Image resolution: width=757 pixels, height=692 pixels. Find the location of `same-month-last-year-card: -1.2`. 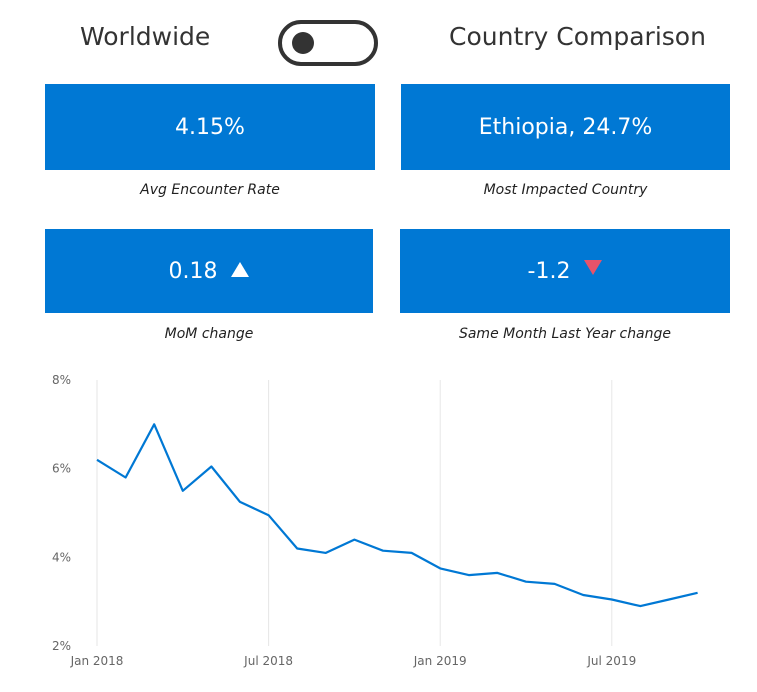

same-month-last-year-card: -1.2 is located at coordinates (565, 271).